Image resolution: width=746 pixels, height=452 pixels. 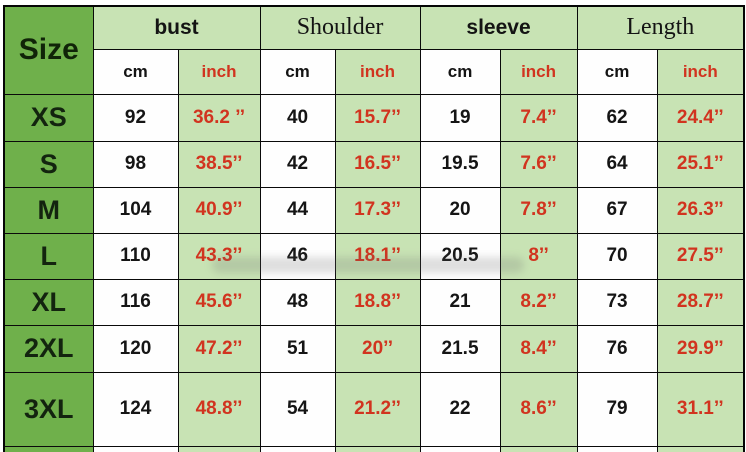 I want to click on 3xl-sleeve-cm: 22, so click(x=460, y=409).